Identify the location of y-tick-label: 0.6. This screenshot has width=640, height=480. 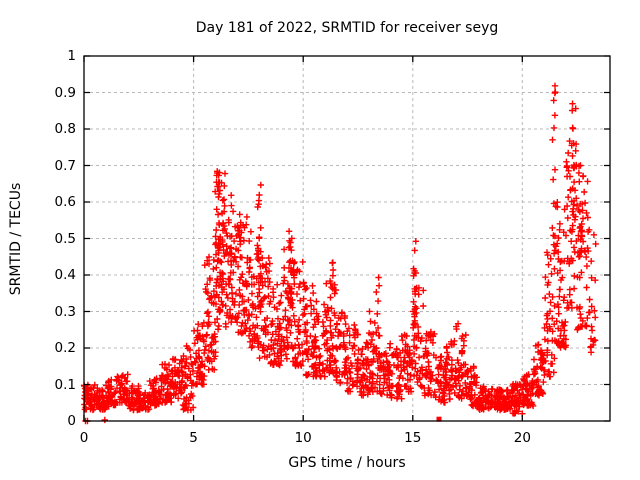
(65, 202).